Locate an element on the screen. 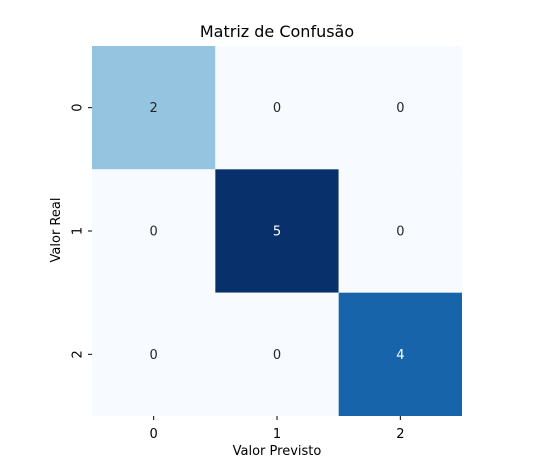 The image size is (548, 459). y-axis-ticks: 0 1 2 is located at coordinates (81, 231).